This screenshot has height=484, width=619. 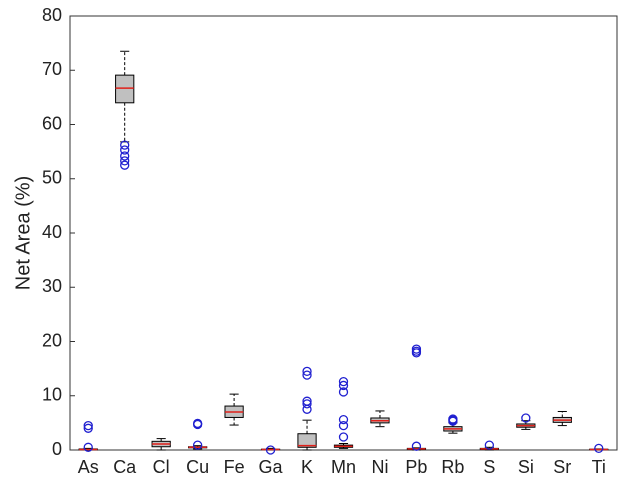 What do you see at coordinates (452, 467) in the screenshot?
I see `x-tick-label: Rb` at bounding box center [452, 467].